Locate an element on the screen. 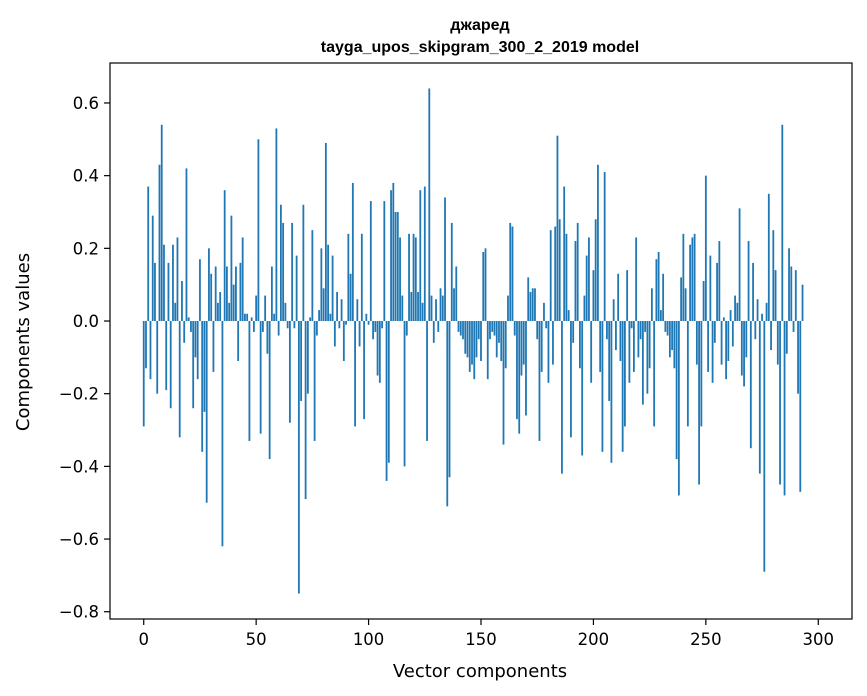 This screenshot has height=696, width=867. x-tick-label: 50 is located at coordinates (256, 639).